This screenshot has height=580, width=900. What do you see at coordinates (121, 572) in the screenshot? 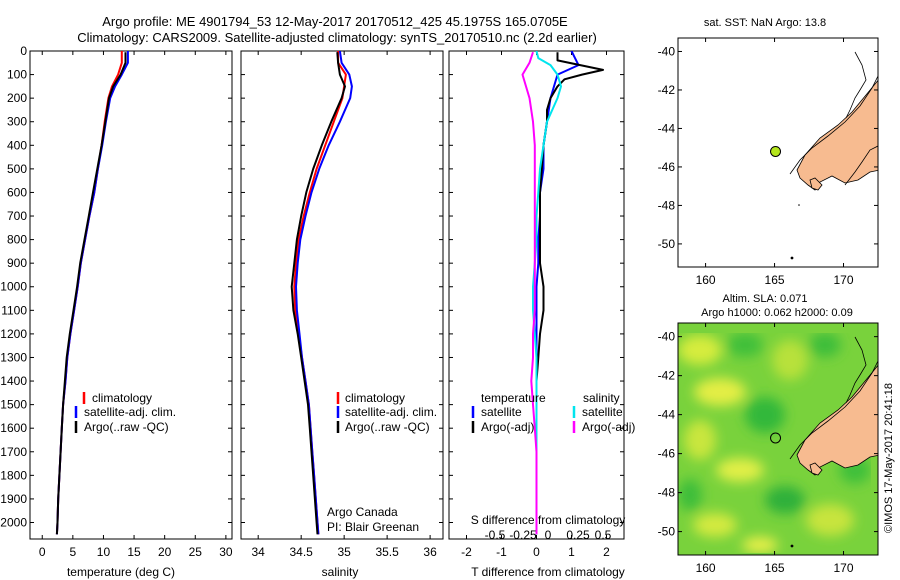
I see `temperature-xlabel: temperature (deg C)` at bounding box center [121, 572].